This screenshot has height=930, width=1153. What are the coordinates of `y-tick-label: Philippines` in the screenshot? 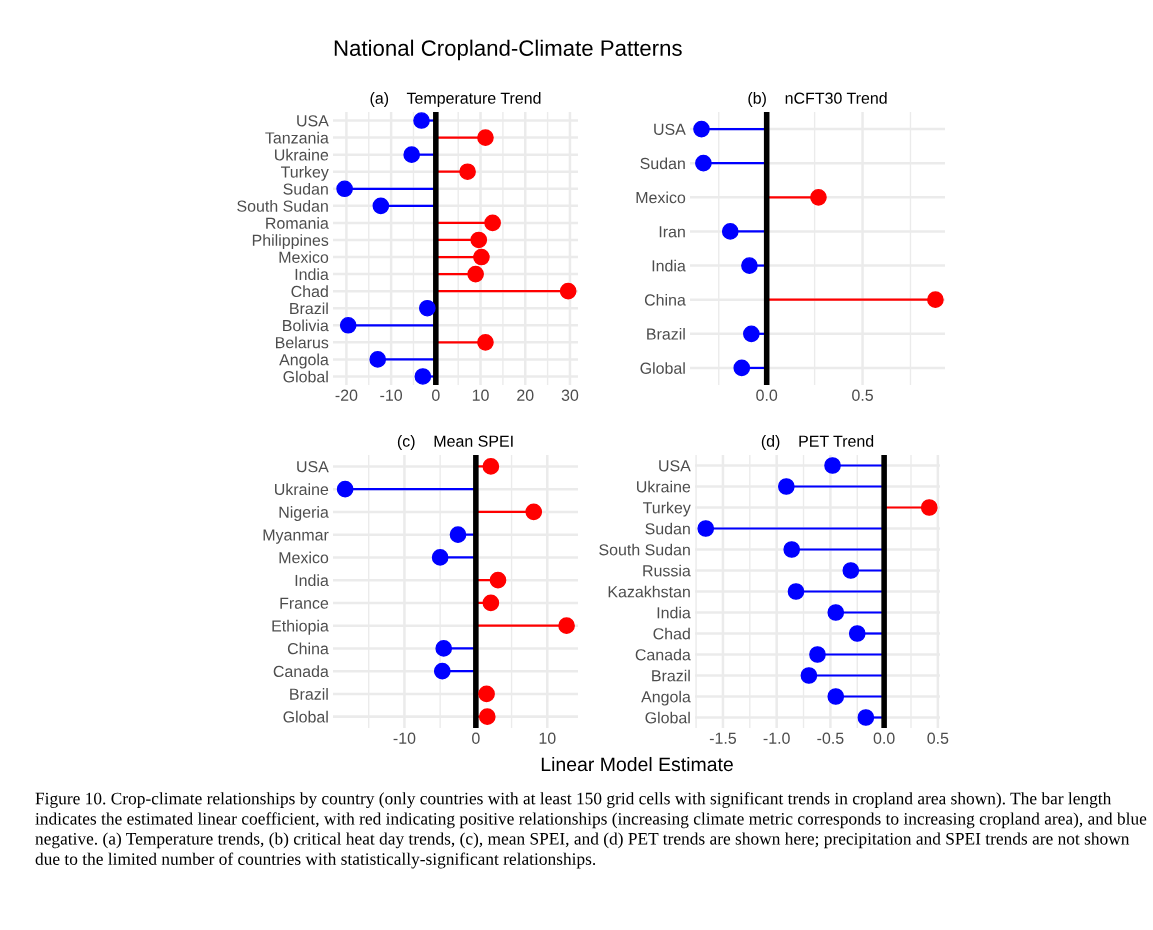 It's located at (290, 242).